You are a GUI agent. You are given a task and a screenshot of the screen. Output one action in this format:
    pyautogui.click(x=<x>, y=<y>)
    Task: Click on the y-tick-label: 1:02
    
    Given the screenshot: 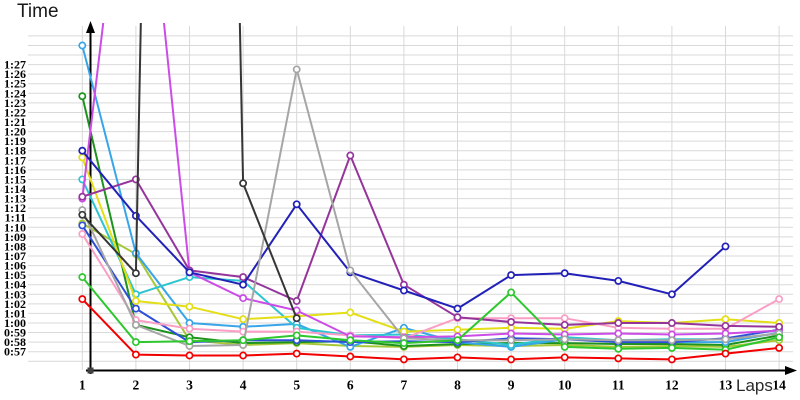 What is the action you would take?
    pyautogui.click(x=15, y=304)
    